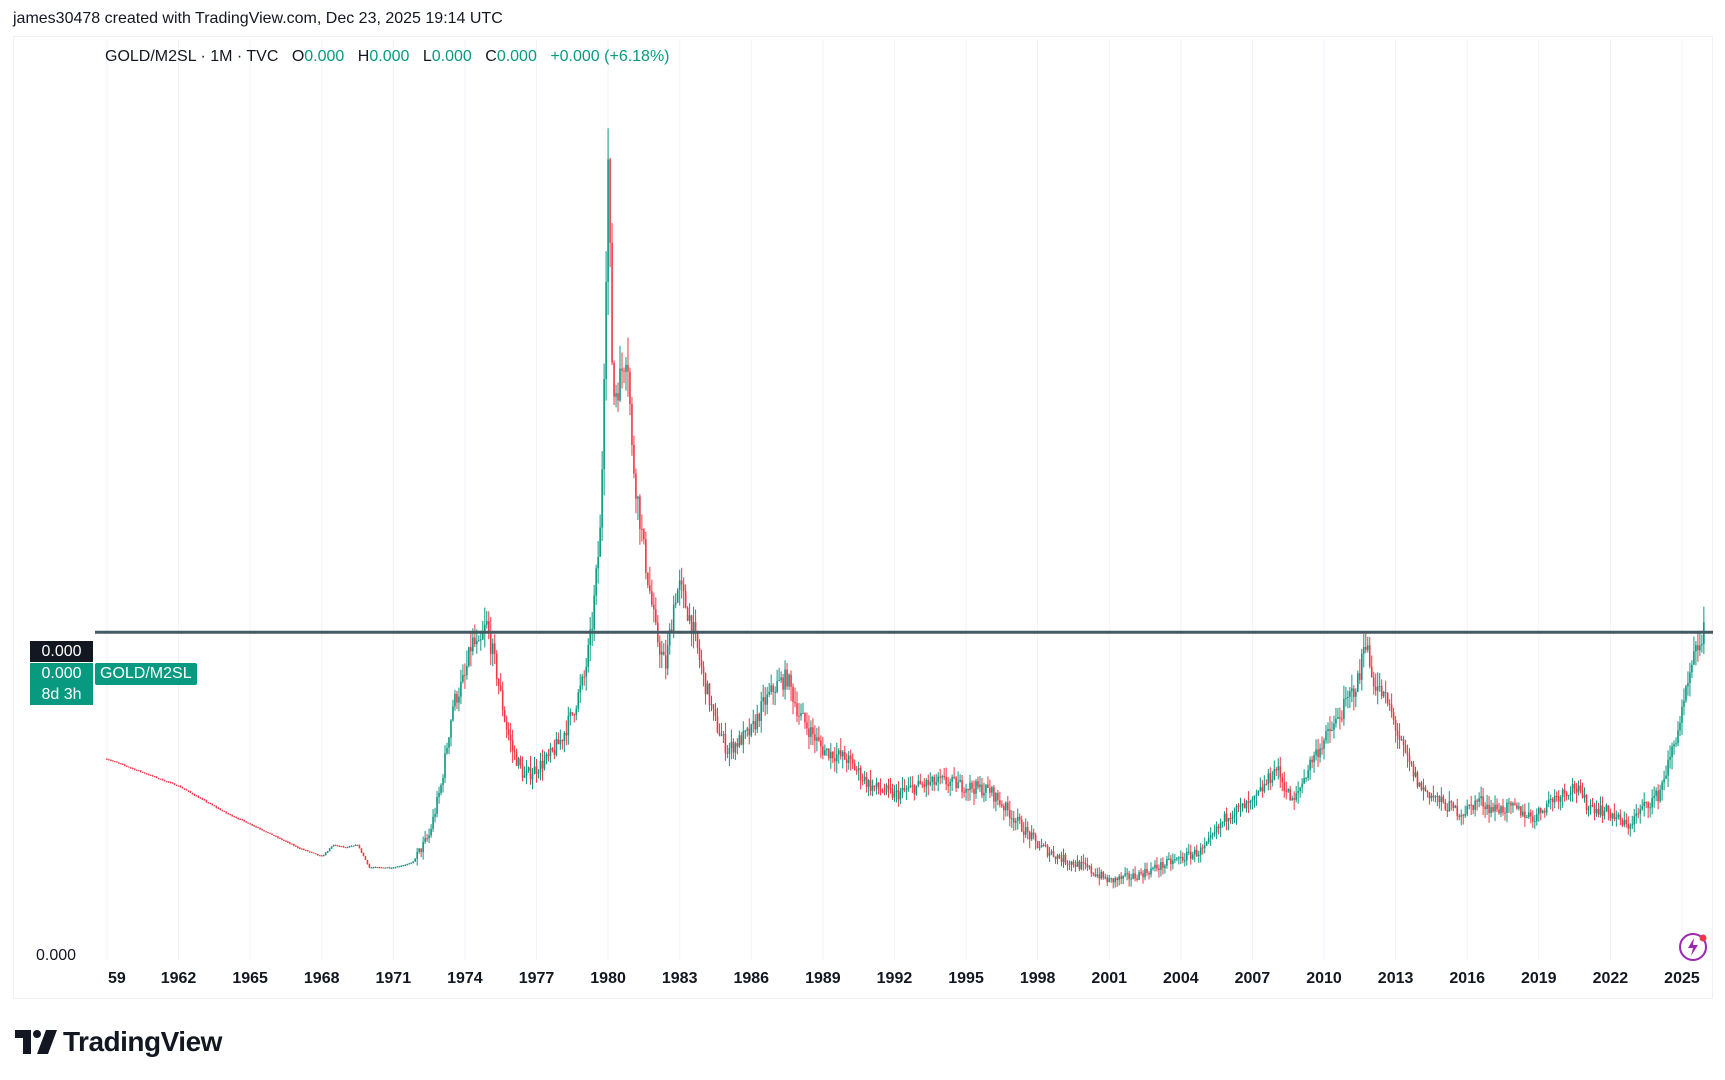 The image size is (1725, 1080). Describe the element at coordinates (298, 56) in the screenshot. I see `legend-open-key: O` at that location.